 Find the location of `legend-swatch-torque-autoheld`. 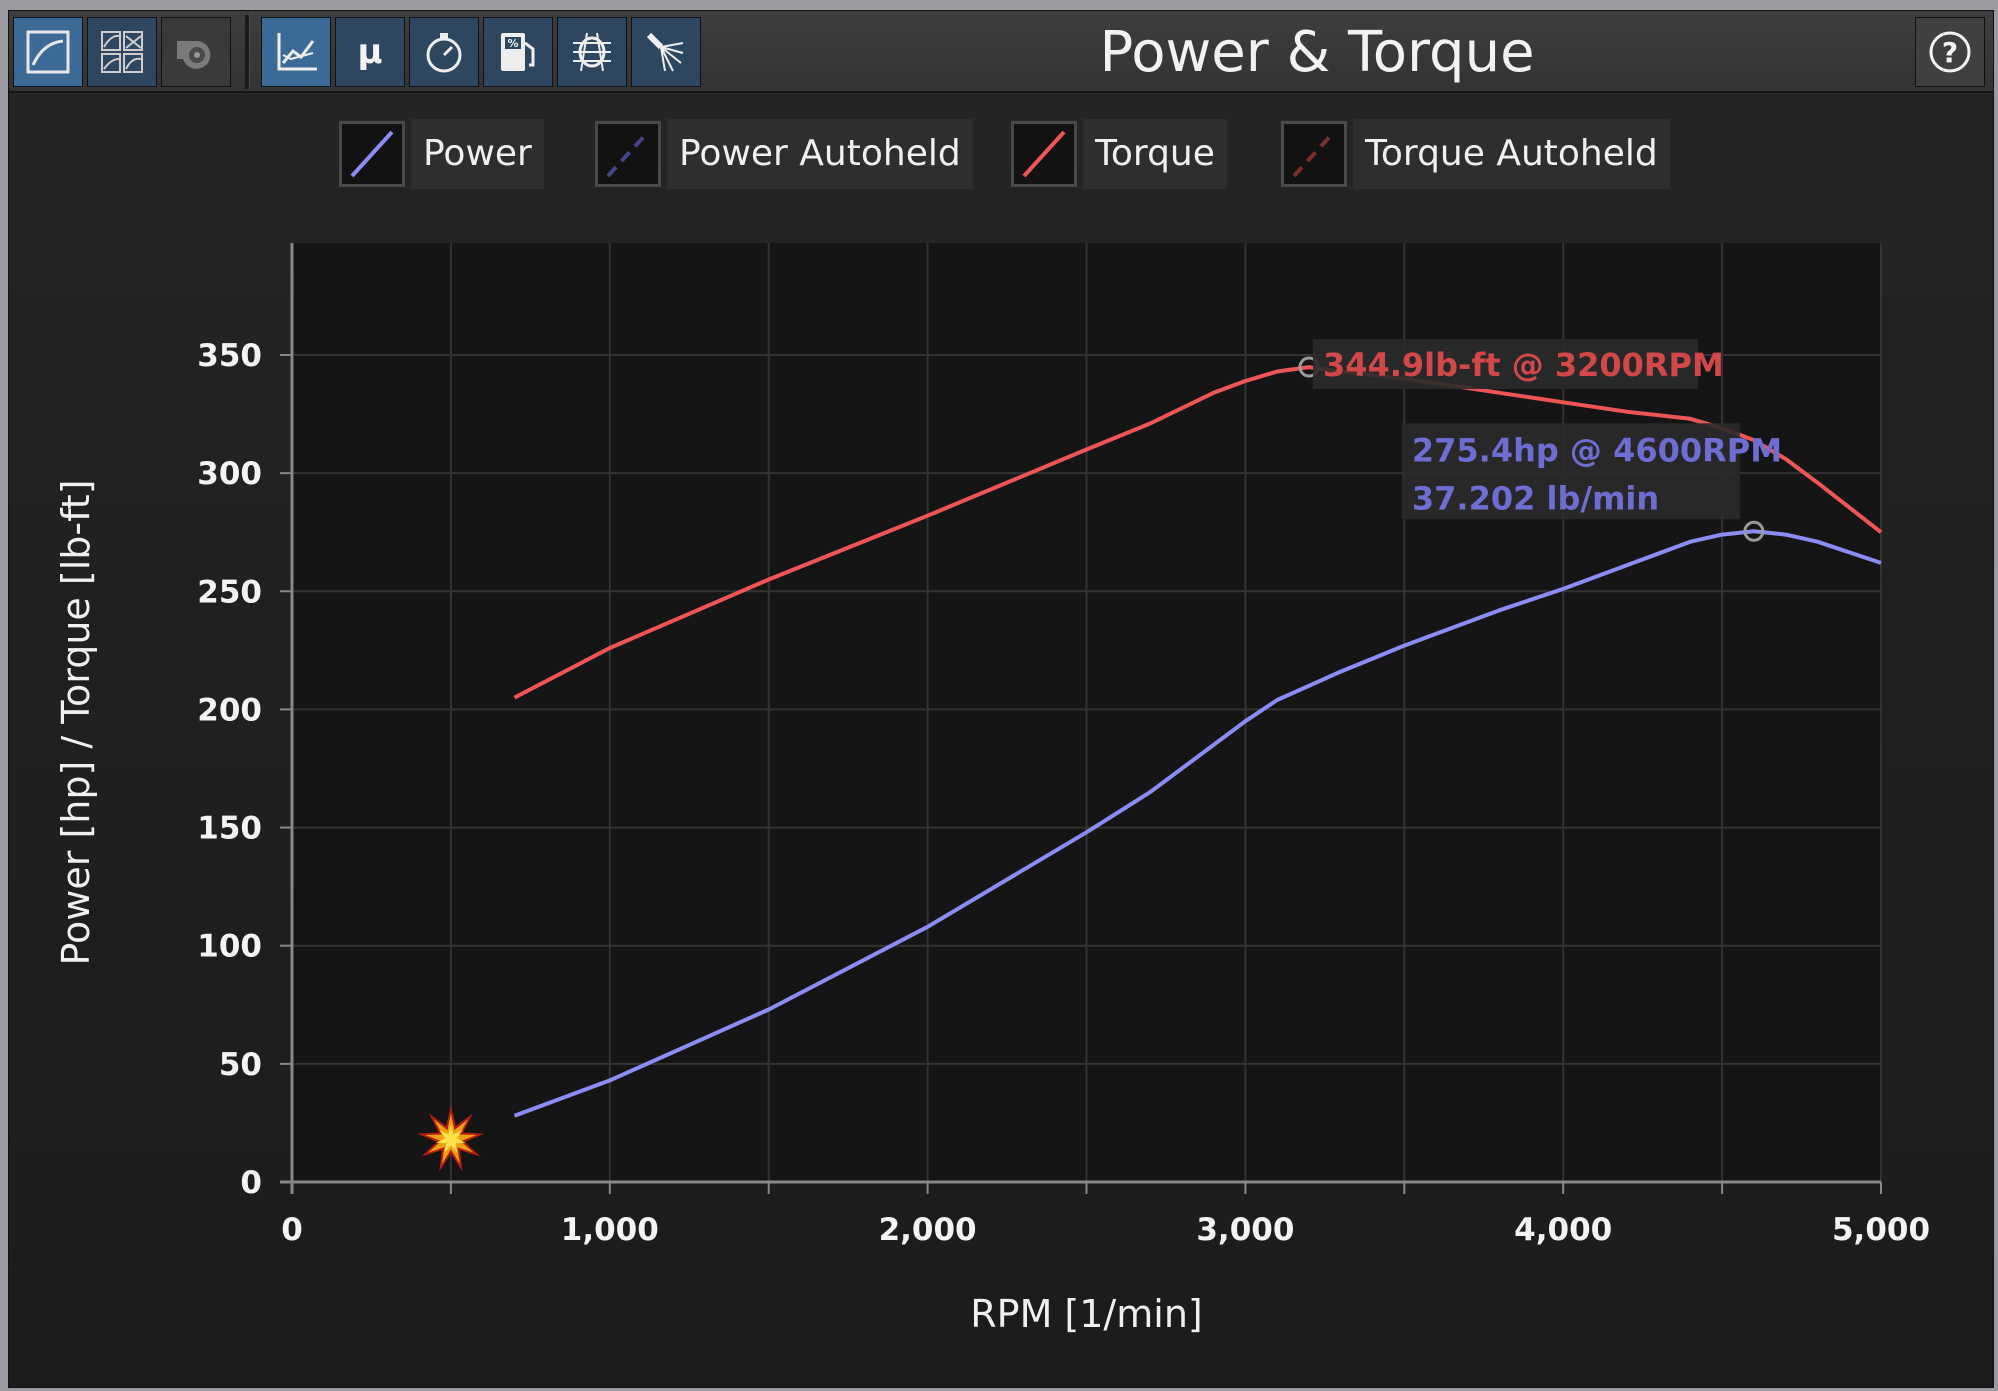

legend-swatch-torque-autoheld is located at coordinates (1314, 154).